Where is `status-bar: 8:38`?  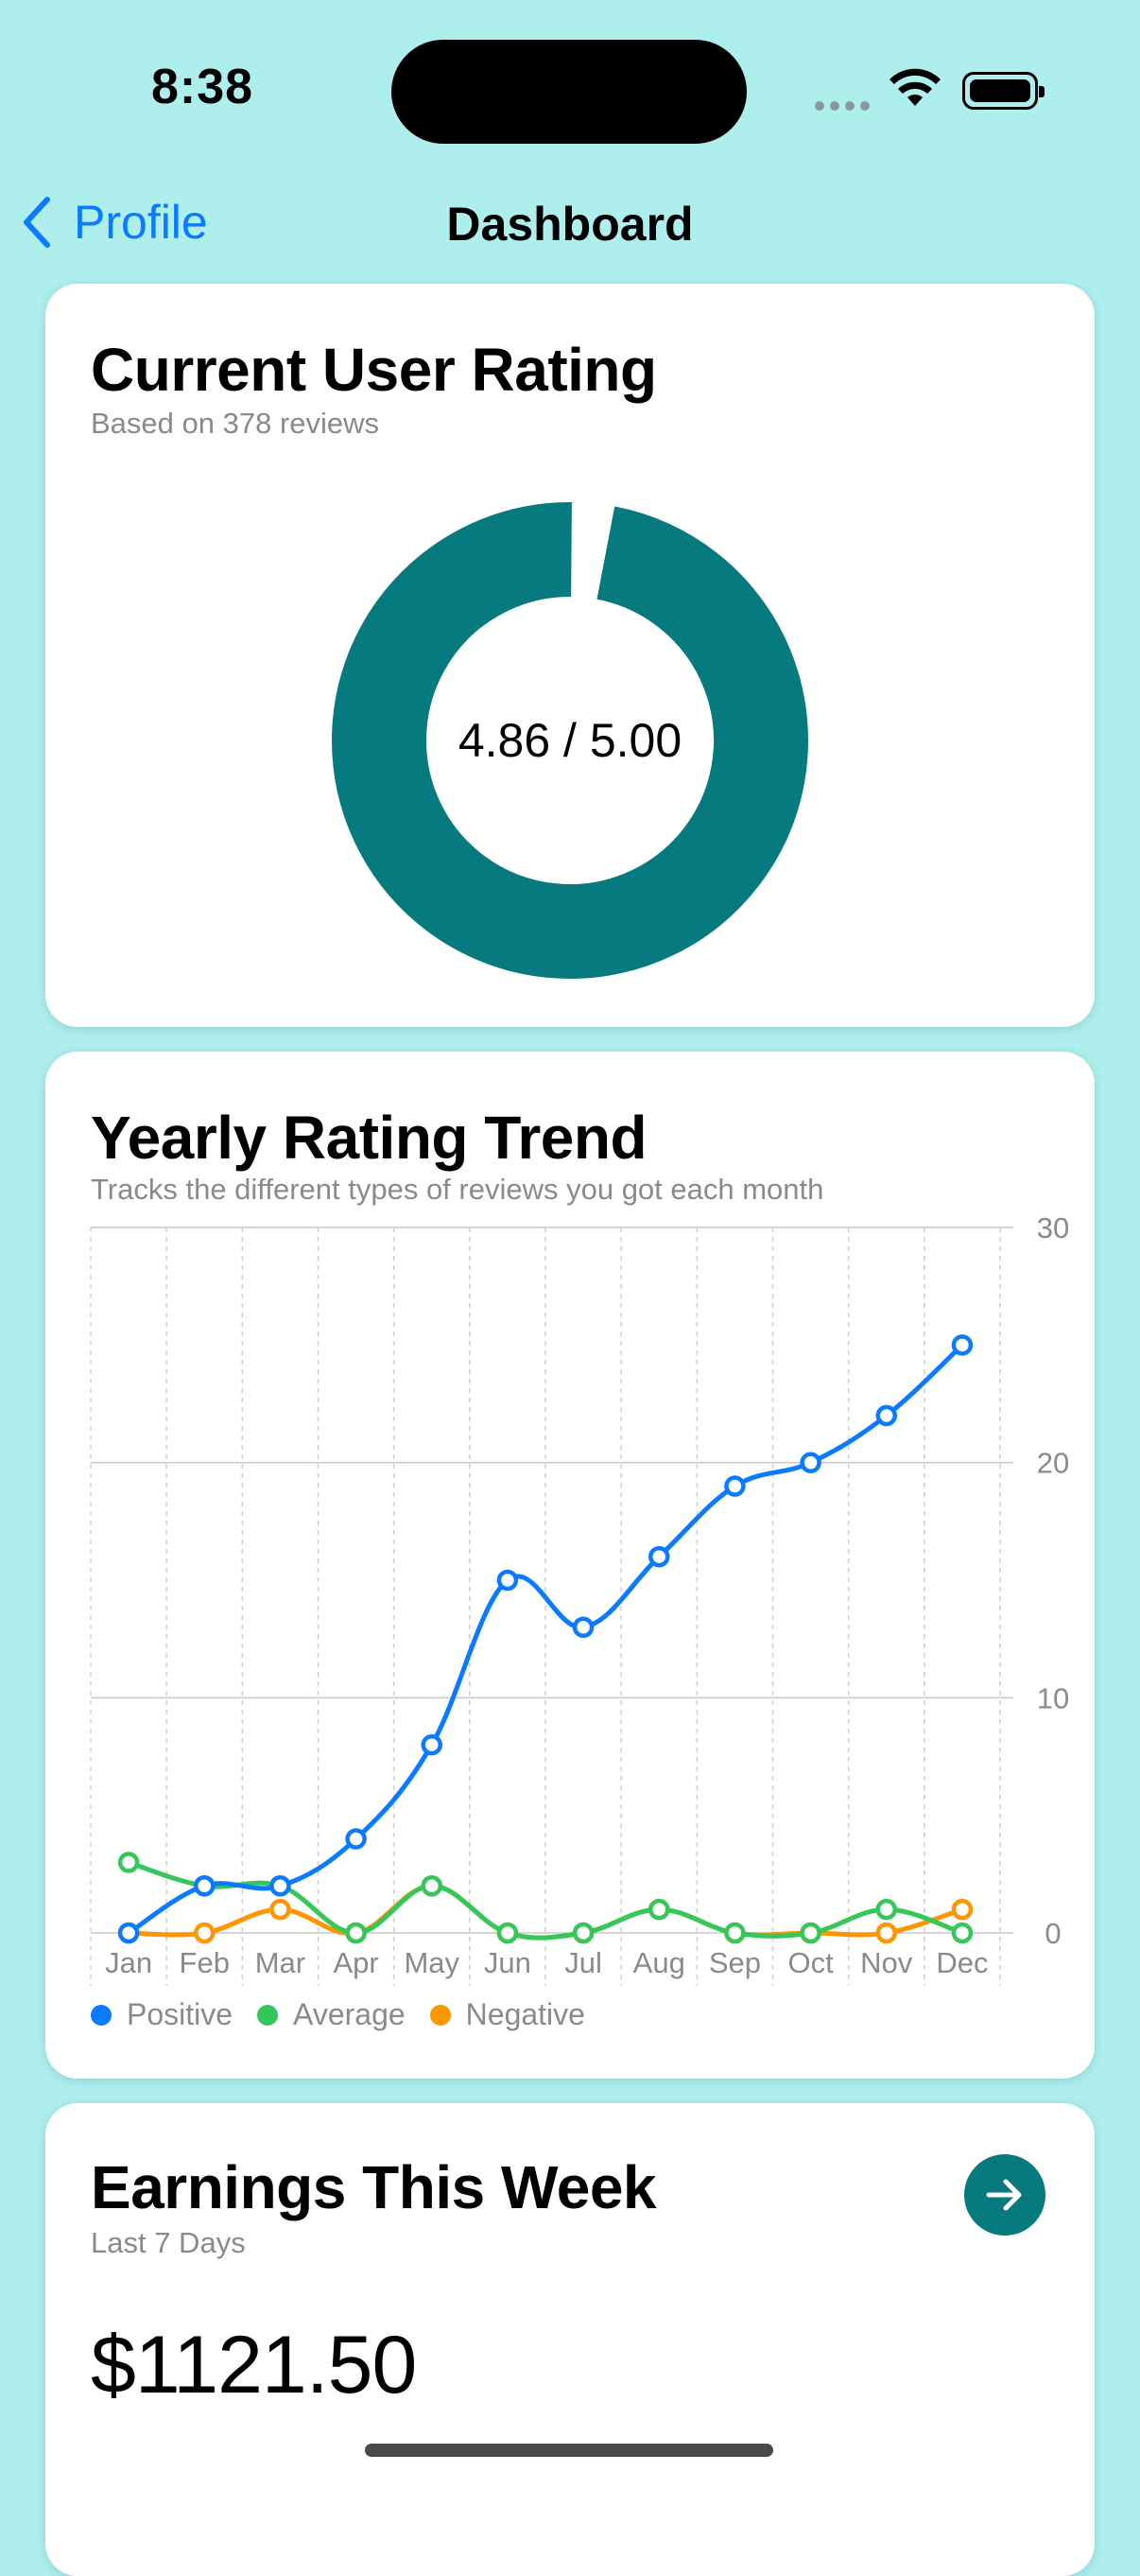 status-bar: 8:38 is located at coordinates (570, 90).